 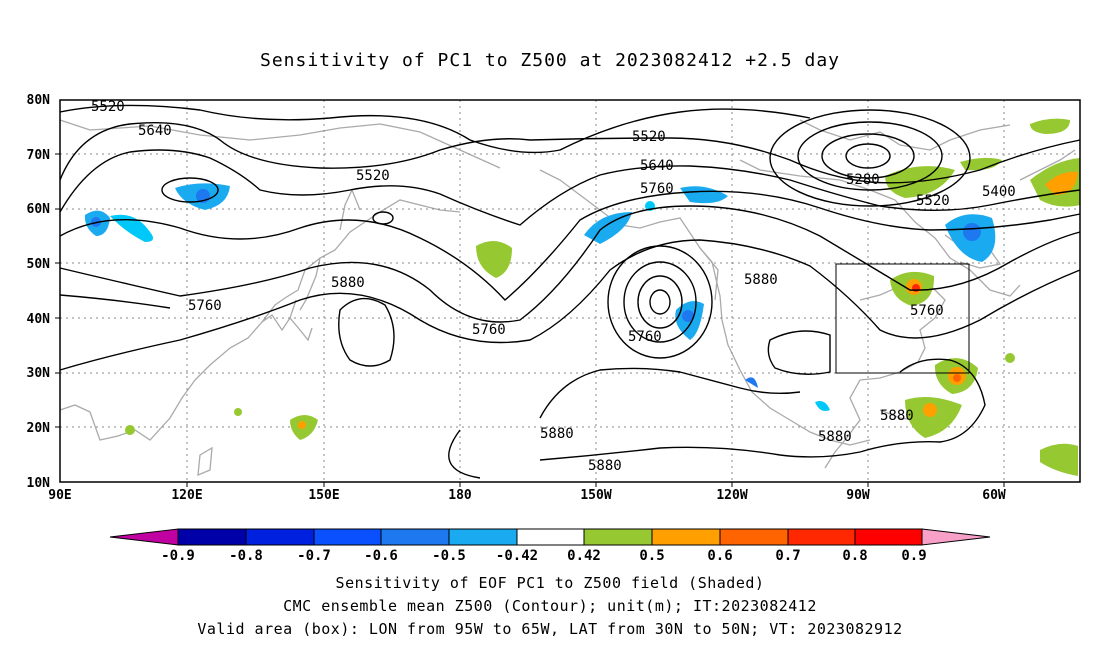 What do you see at coordinates (956, 537) in the screenshot?
I see `colorbar-high-arrow` at bounding box center [956, 537].